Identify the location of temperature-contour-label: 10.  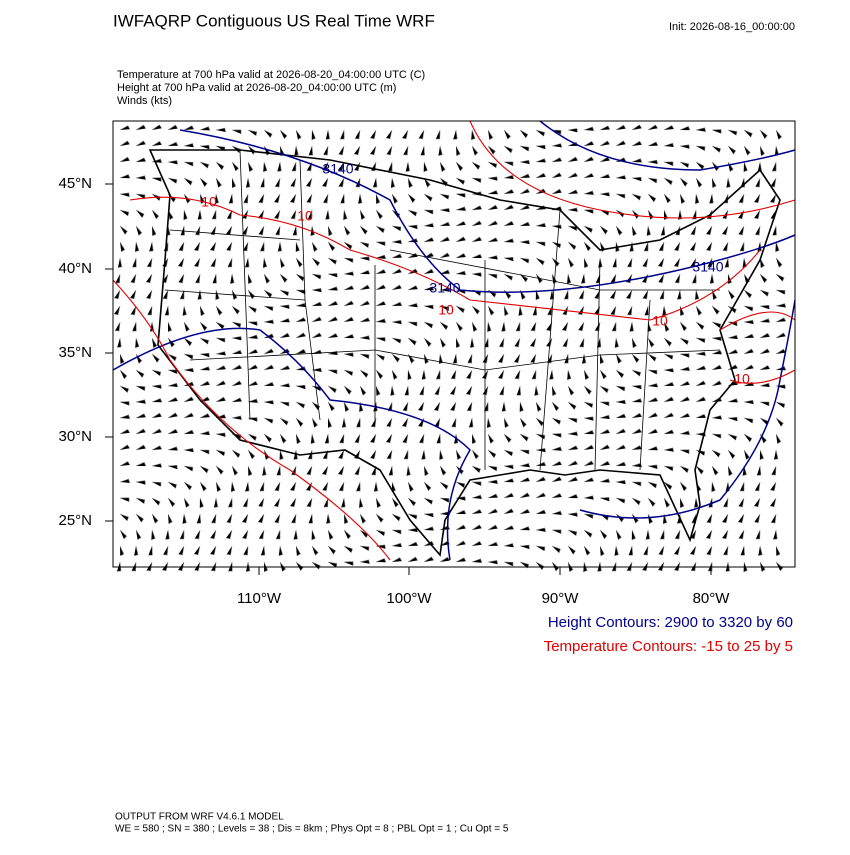
(446, 310).